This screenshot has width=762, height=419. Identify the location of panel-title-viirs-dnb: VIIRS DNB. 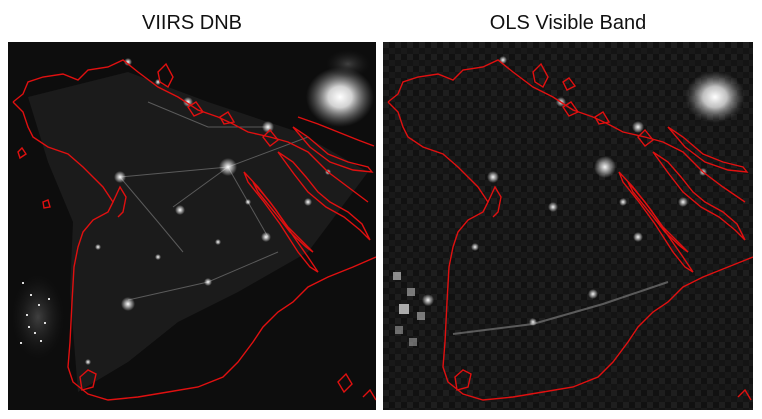
(192, 23).